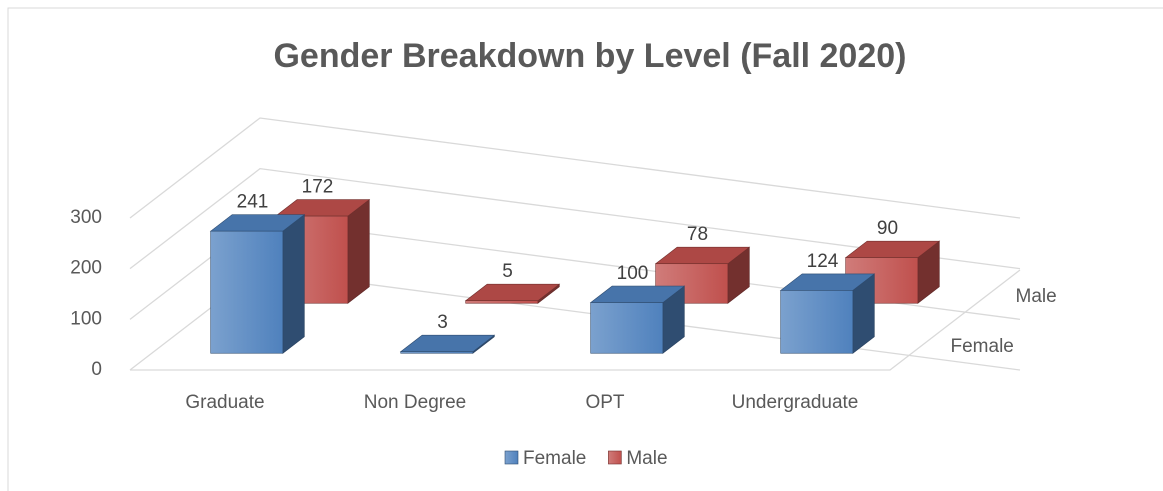  I want to click on data-label: 172, so click(318, 187).